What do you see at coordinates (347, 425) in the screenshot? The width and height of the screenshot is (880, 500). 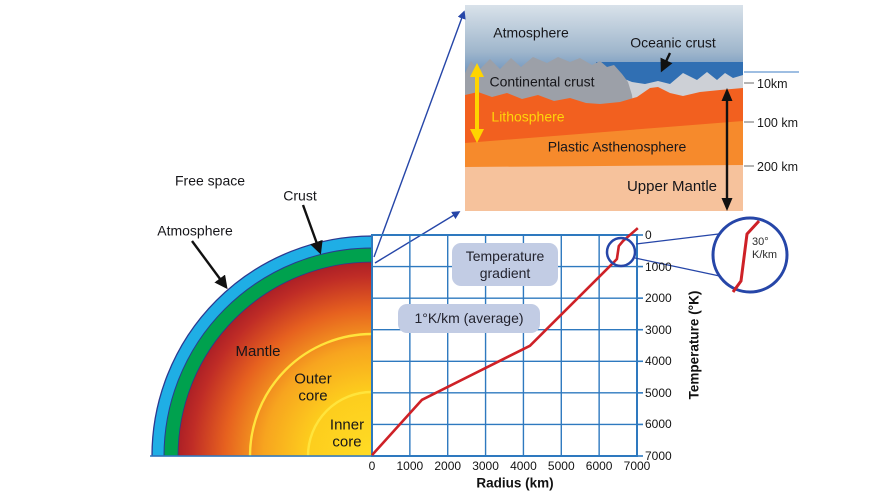 I see `inner-core-line1: Inner` at bounding box center [347, 425].